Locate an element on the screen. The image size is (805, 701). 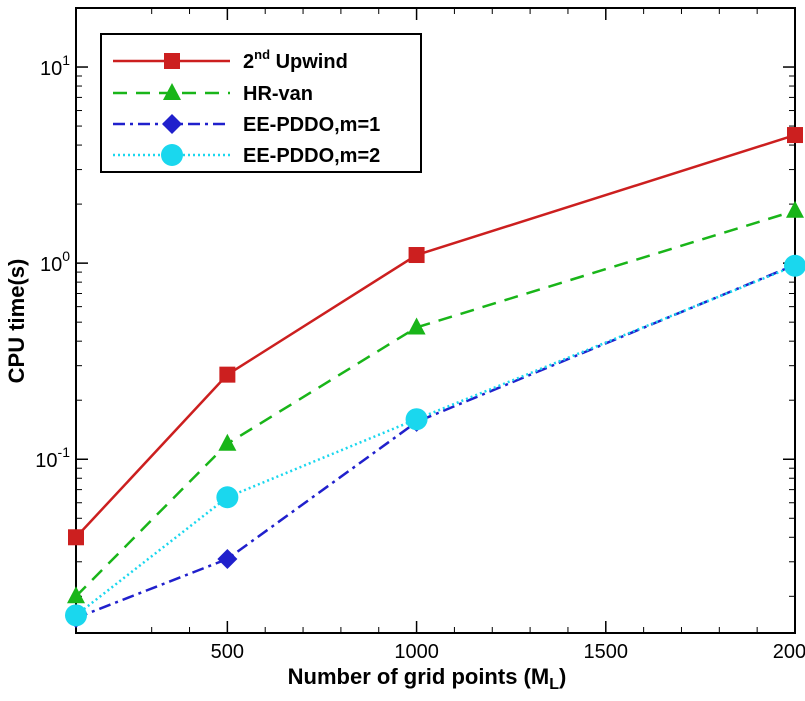
legend-label: 2nd Upwind is located at coordinates (295, 60).